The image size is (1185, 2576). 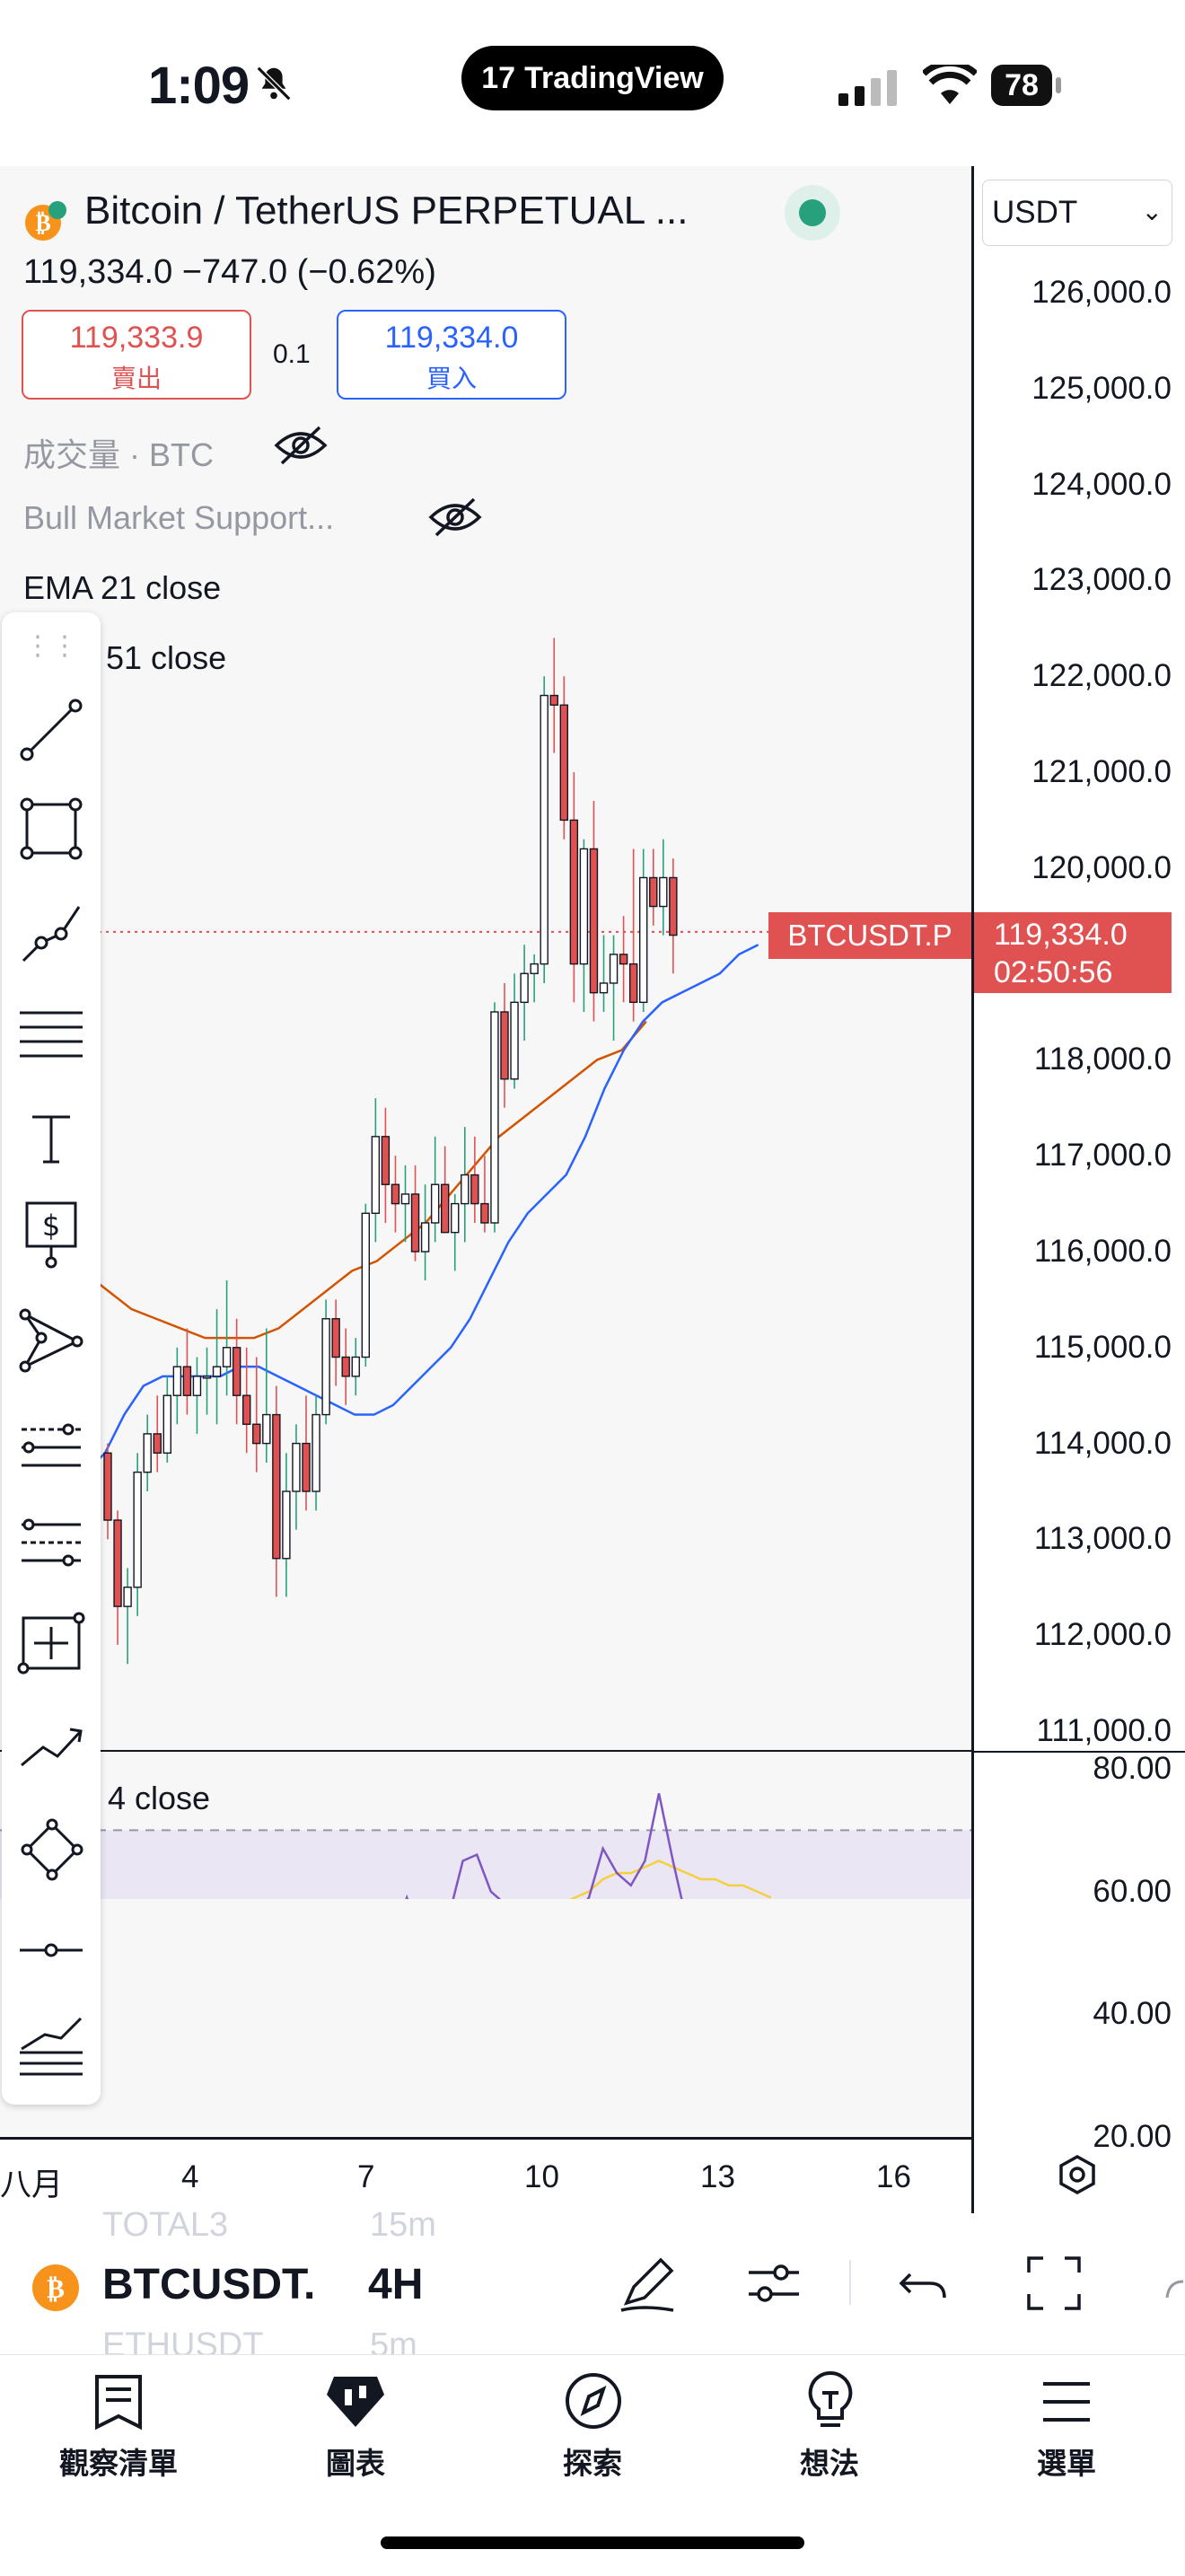 I want to click on battery-tip, so click(x=1058, y=85).